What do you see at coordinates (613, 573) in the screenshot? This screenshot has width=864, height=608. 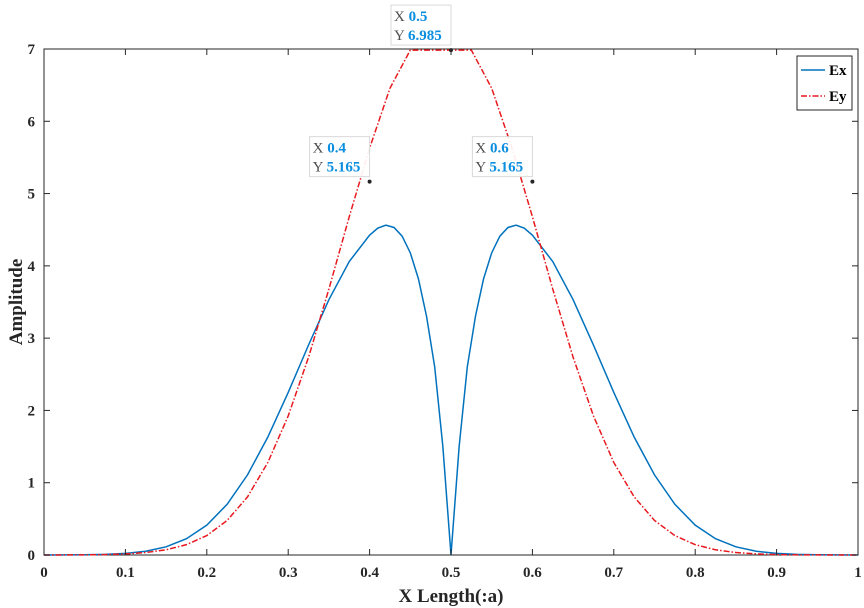 I see `x-tick-label: 0.7` at bounding box center [613, 573].